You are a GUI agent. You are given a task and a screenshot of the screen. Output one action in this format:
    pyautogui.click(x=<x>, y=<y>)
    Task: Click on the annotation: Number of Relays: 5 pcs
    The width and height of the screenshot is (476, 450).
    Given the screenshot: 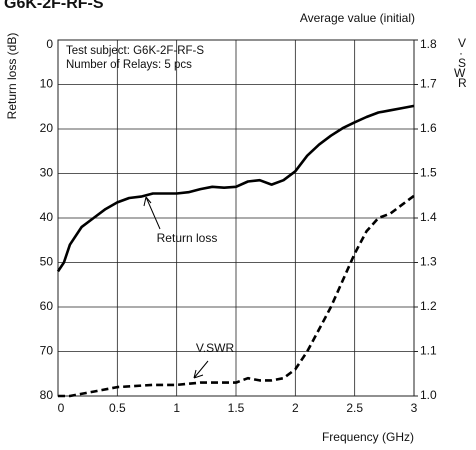 What is the action you would take?
    pyautogui.click(x=129, y=65)
    